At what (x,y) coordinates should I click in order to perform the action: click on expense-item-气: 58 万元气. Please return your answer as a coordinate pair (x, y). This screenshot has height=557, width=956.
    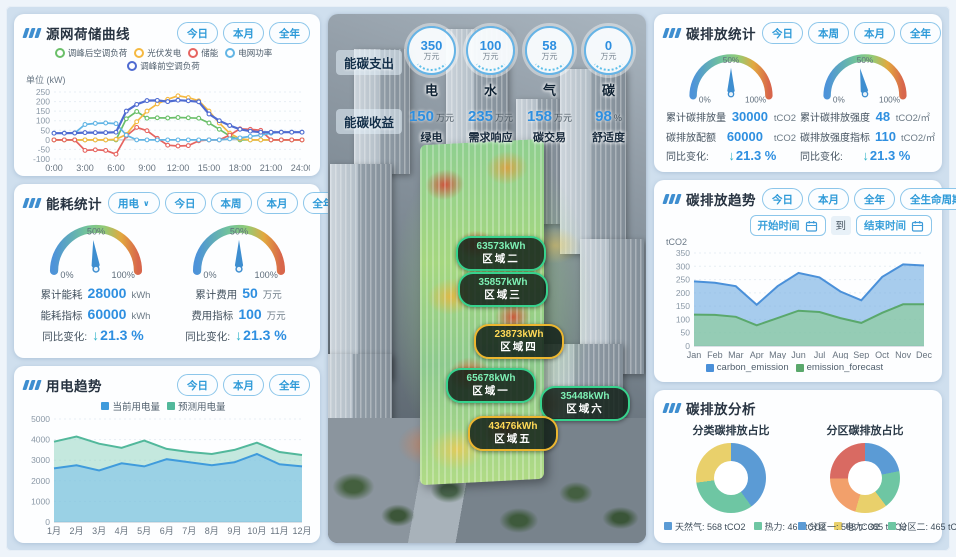
    Looking at the image, I should click on (549, 62).